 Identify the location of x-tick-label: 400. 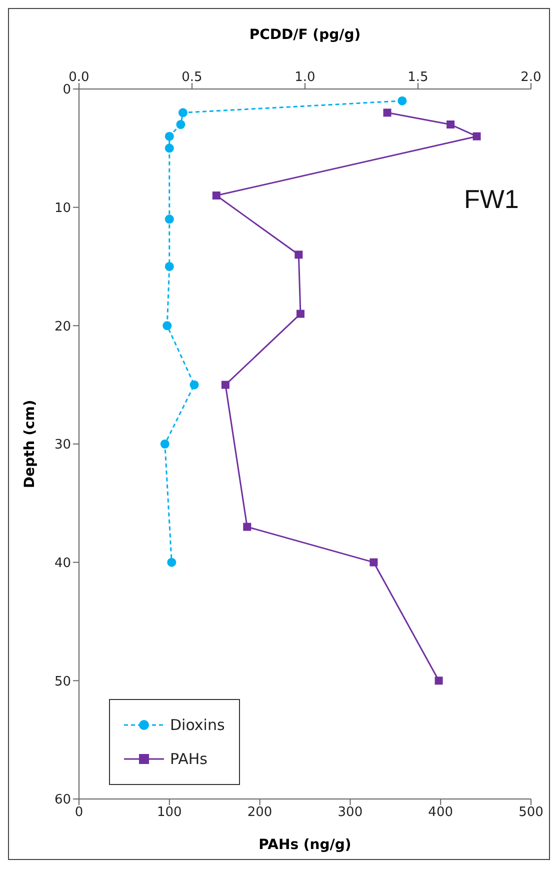
(441, 812).